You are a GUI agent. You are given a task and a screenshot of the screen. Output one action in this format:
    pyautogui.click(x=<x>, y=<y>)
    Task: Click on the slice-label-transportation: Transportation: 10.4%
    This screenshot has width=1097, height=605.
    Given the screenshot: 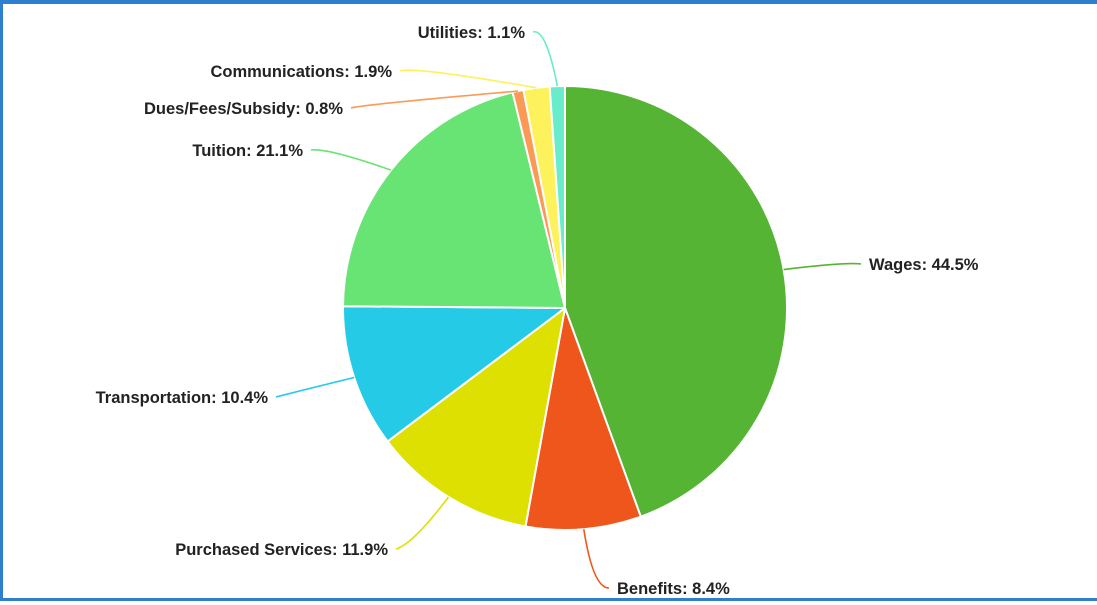 What is the action you would take?
    pyautogui.click(x=182, y=398)
    